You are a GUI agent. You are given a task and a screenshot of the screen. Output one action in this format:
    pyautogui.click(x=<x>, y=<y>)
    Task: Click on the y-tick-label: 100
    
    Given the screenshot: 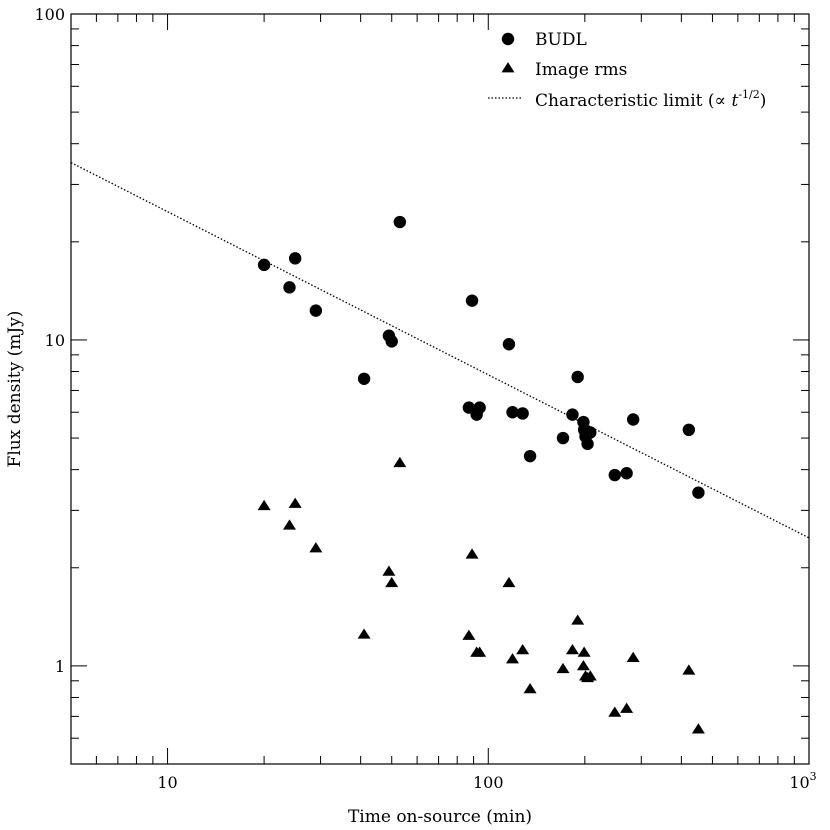 What is the action you would take?
    pyautogui.click(x=49, y=14)
    